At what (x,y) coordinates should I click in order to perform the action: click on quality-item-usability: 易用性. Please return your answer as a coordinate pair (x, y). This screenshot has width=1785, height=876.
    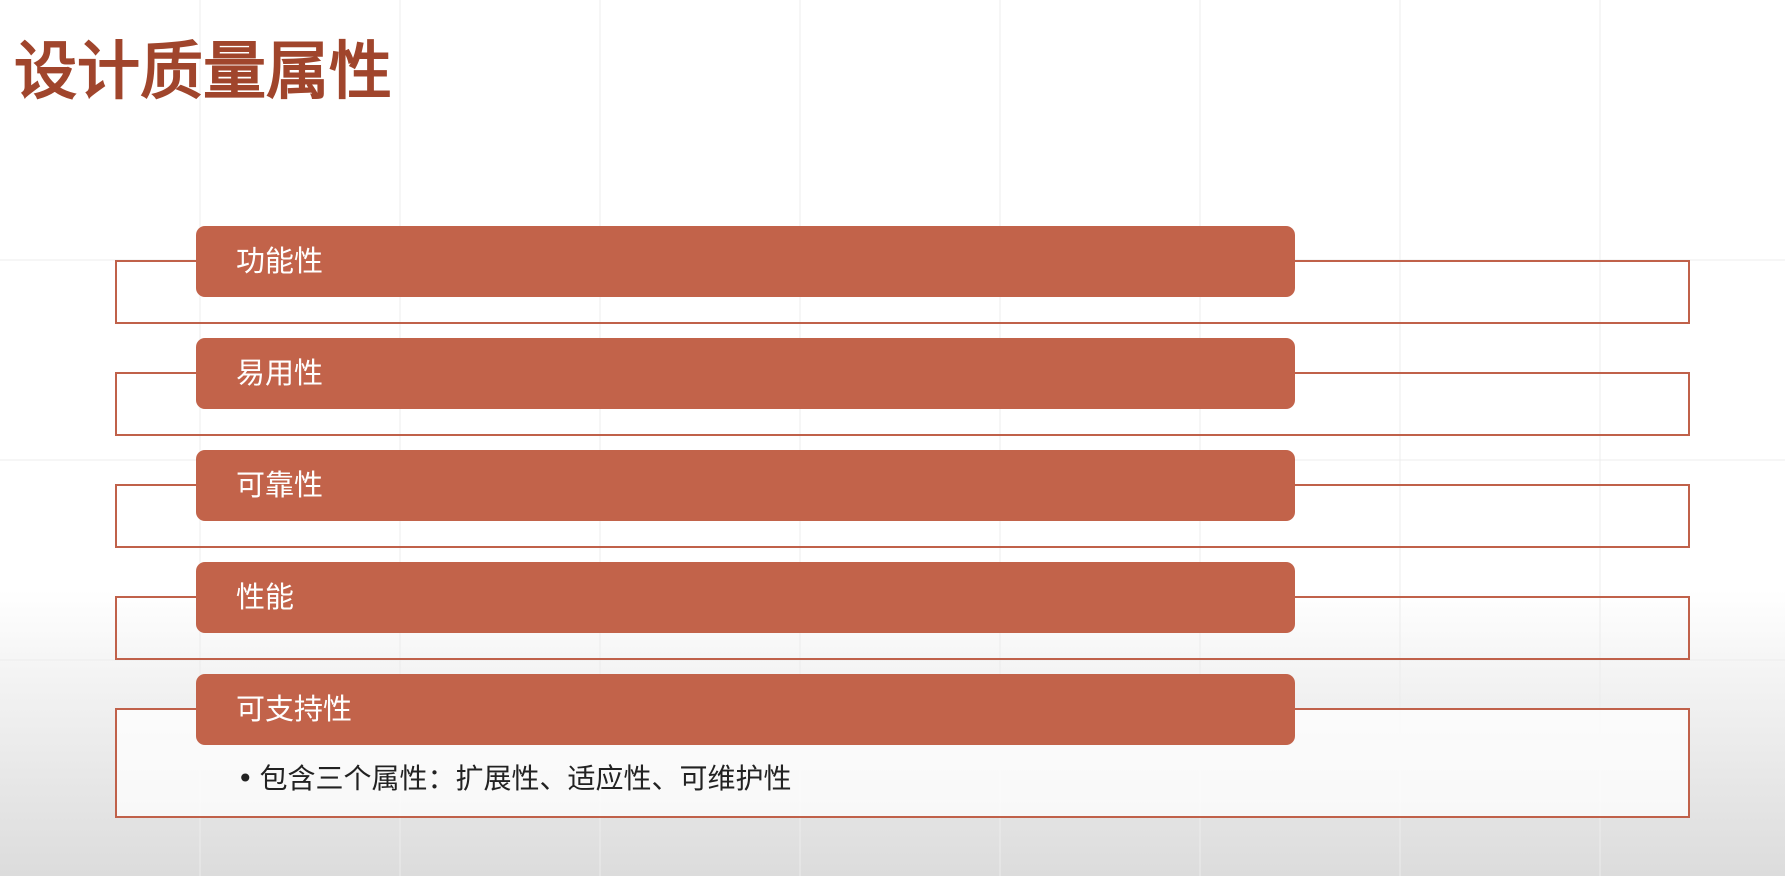
    Looking at the image, I should click on (903, 387).